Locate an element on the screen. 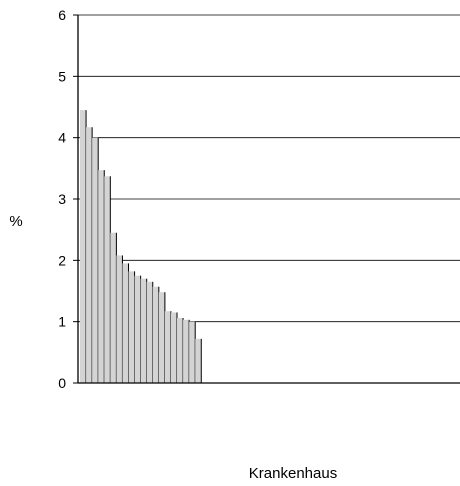 This screenshot has height=486, width=460. x-axis-title: Krankenhaus is located at coordinates (293, 473).